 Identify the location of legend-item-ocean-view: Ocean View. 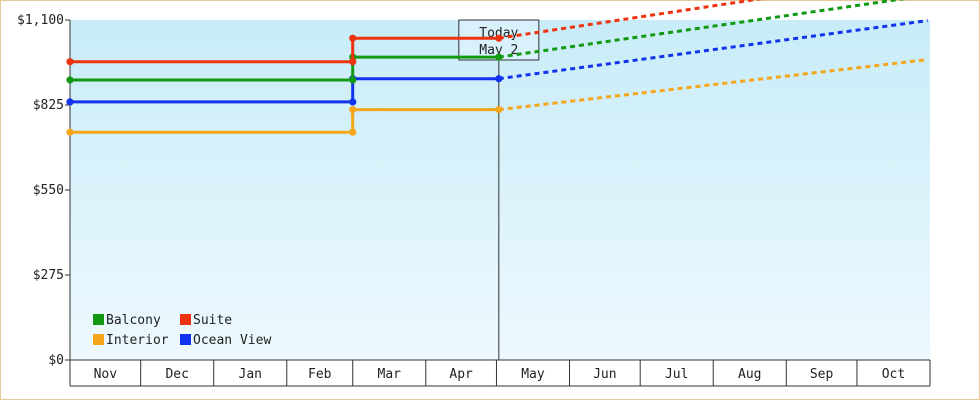
(225, 340).